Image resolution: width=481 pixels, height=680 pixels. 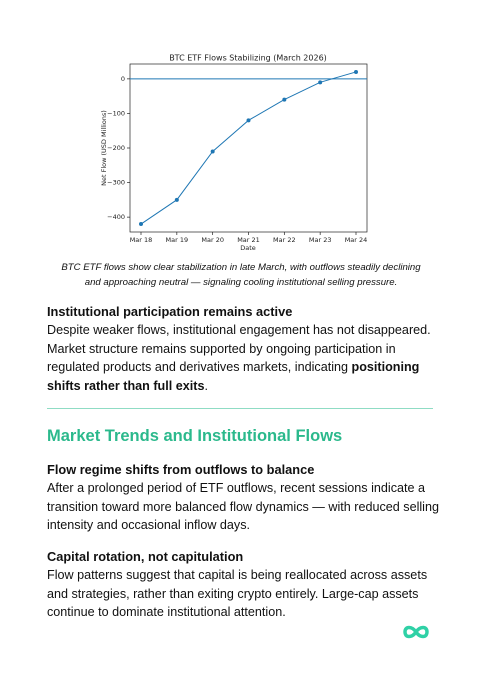 I want to click on subheading: Capital rotation, not capitulation, so click(x=145, y=556).